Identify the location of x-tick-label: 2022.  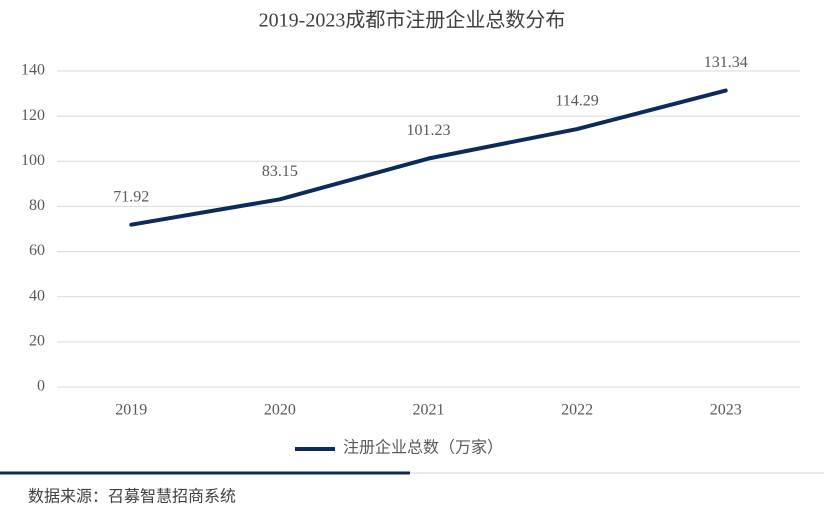
(577, 410).